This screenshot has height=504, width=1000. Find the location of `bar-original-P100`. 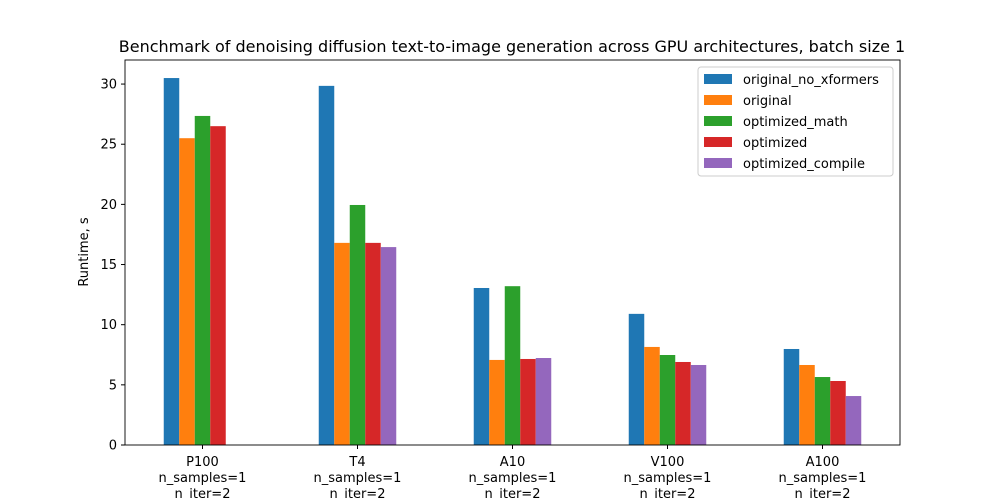

bar-original-P100 is located at coordinates (187, 291).